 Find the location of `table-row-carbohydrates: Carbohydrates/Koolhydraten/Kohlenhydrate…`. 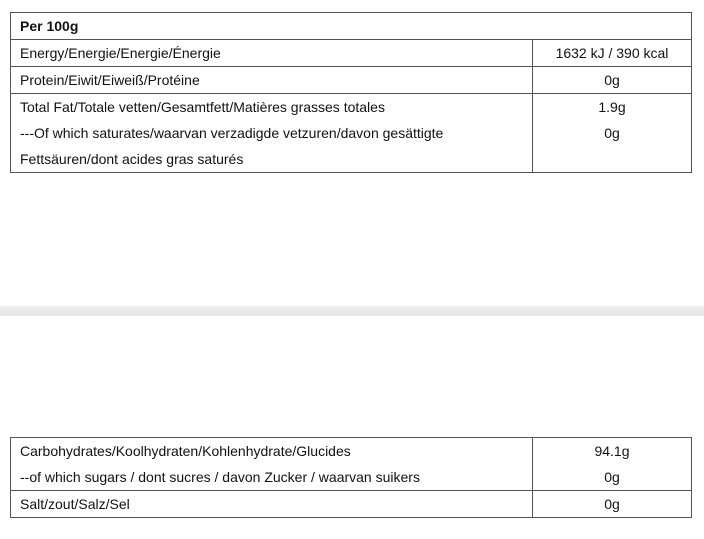

table-row-carbohydrates: Carbohydrates/Koolhydraten/Kohlenhydrate… is located at coordinates (351, 464).